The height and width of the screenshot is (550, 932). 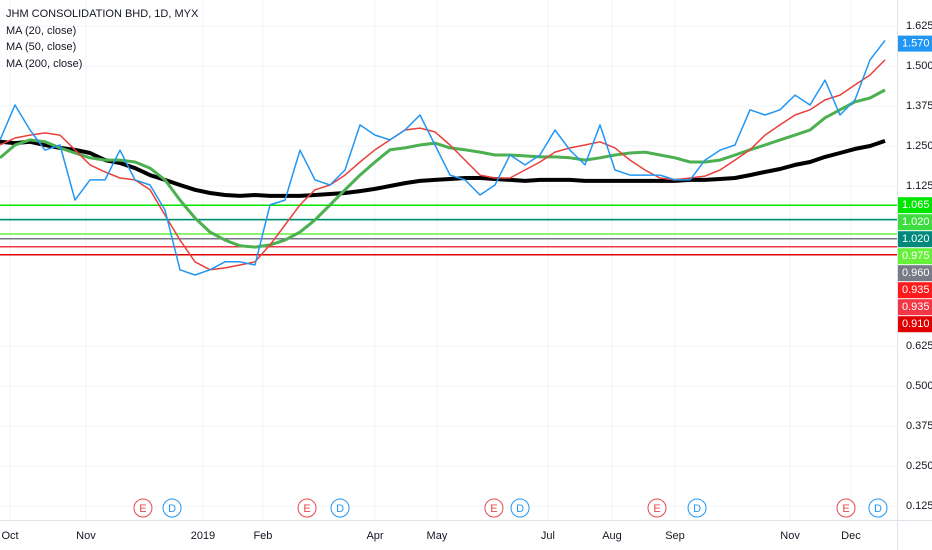 What do you see at coordinates (919, 466) in the screenshot?
I see `y-tick-label: 0.250` at bounding box center [919, 466].